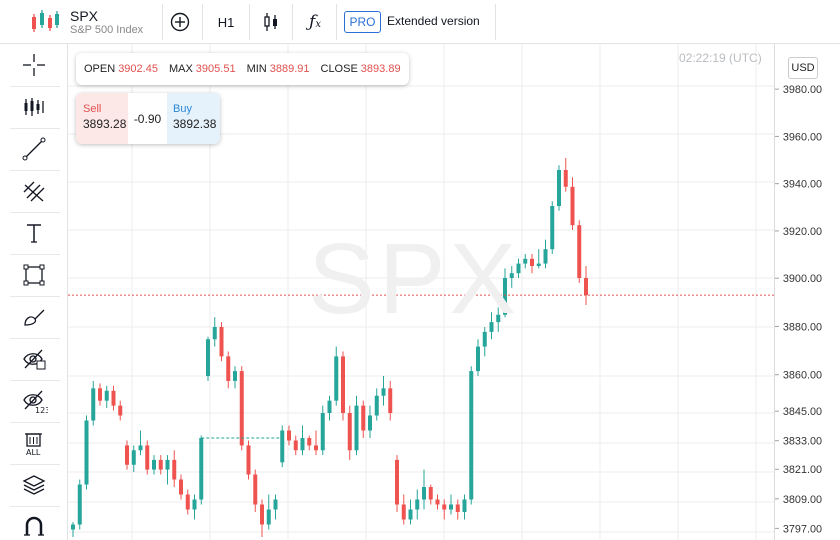 The height and width of the screenshot is (540, 840). I want to click on candles-tool, so click(45, 107).